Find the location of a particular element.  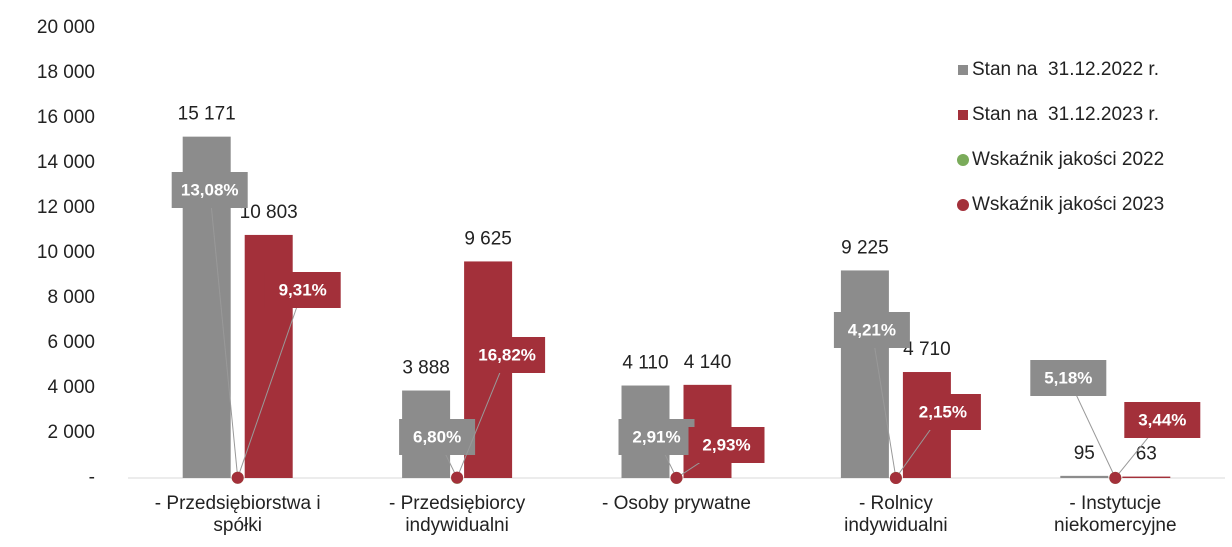

y-tick-label: 16 000 is located at coordinates (66, 117).